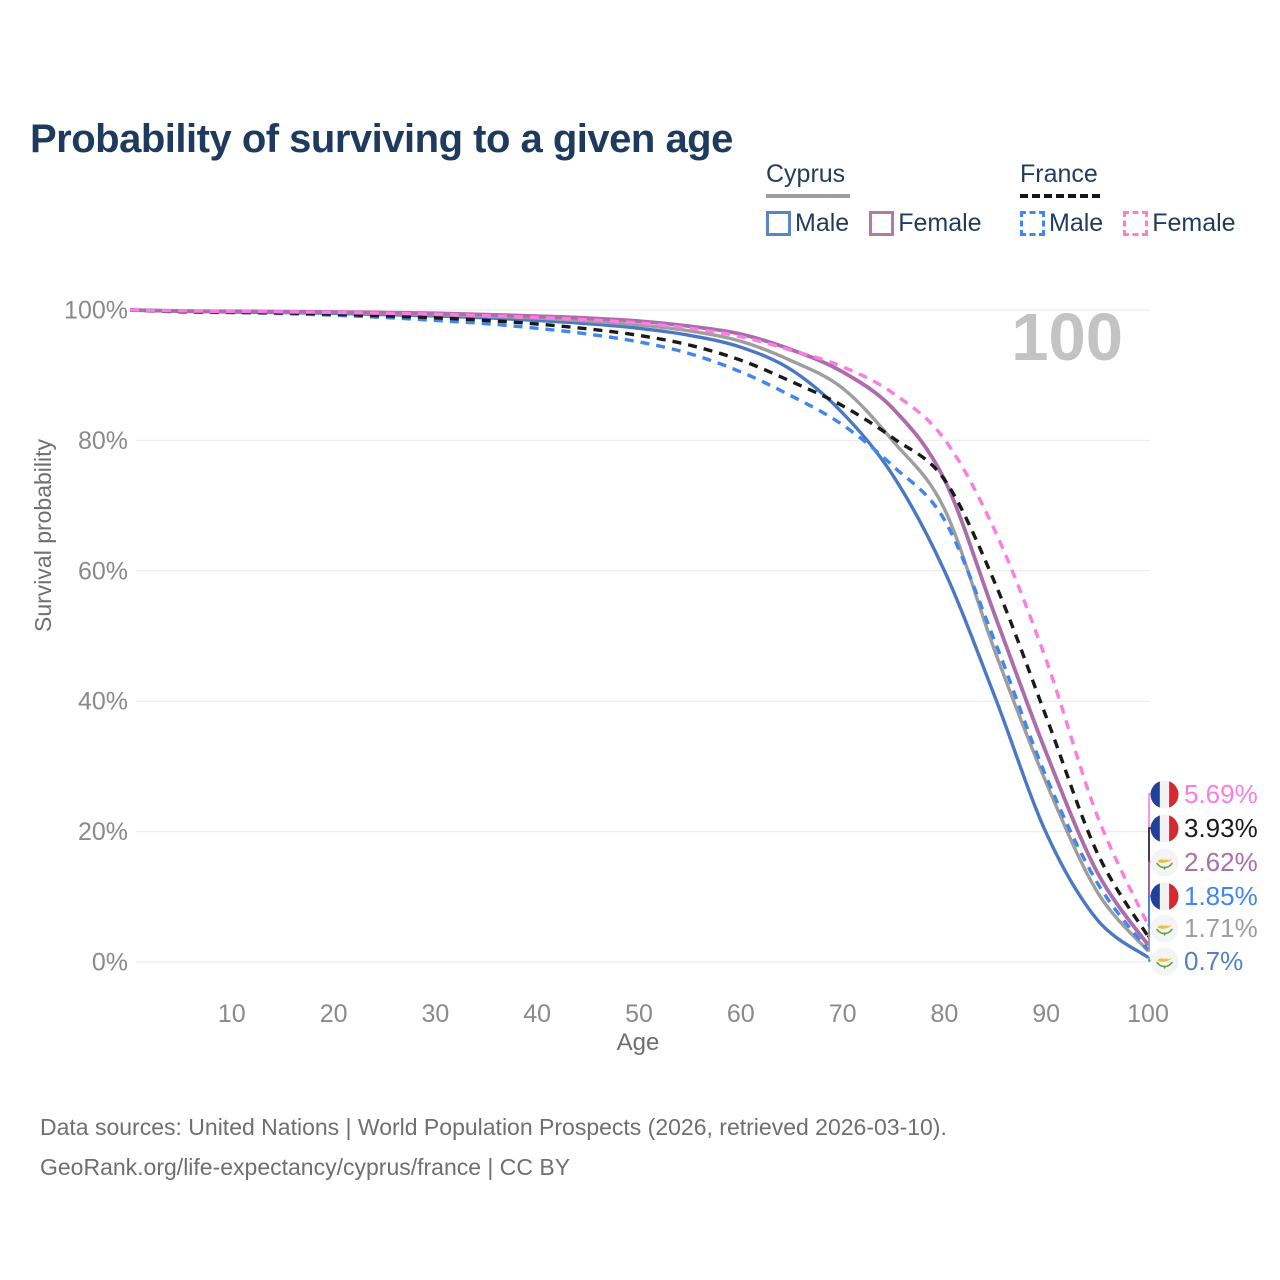 The width and height of the screenshot is (1280, 1280). Describe the element at coordinates (693, 1014) in the screenshot. I see `x-axis-ticks: 10 20 30 40 50 60 70 80 90 100` at that location.